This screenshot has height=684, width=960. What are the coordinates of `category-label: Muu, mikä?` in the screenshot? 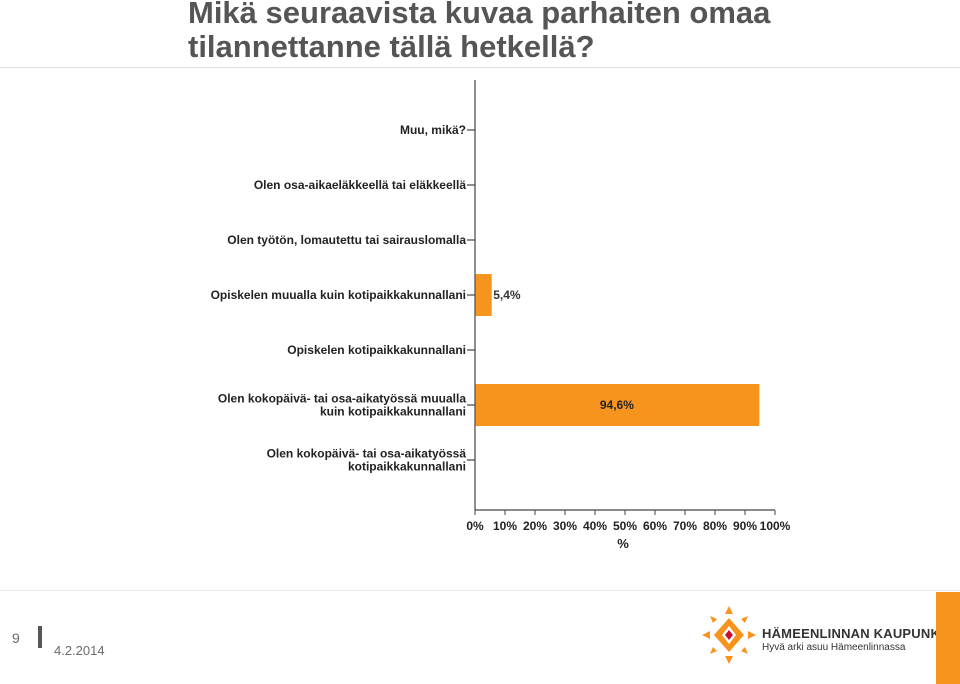 It's located at (433, 130).